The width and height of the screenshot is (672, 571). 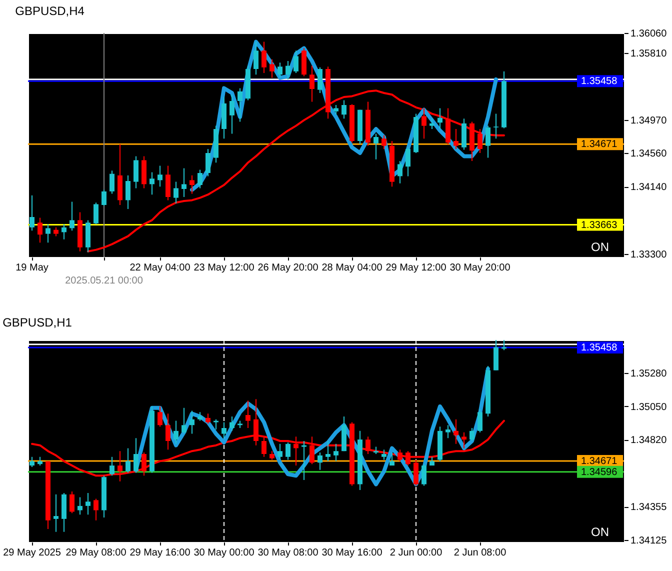 What do you see at coordinates (649, 508) in the screenshot?
I see `y-tick-label: 1.34355` at bounding box center [649, 508].